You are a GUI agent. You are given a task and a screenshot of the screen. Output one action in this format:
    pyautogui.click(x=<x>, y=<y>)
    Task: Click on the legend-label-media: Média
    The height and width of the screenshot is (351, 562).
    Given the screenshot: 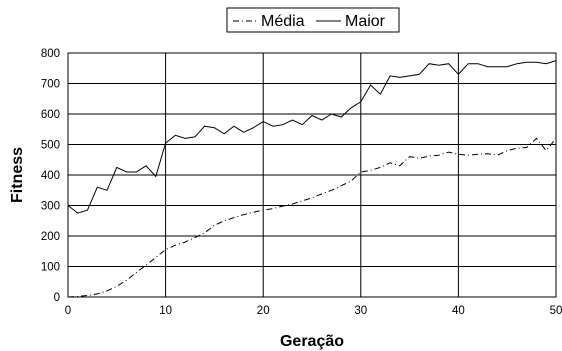 What is the action you would take?
    pyautogui.click(x=283, y=21)
    